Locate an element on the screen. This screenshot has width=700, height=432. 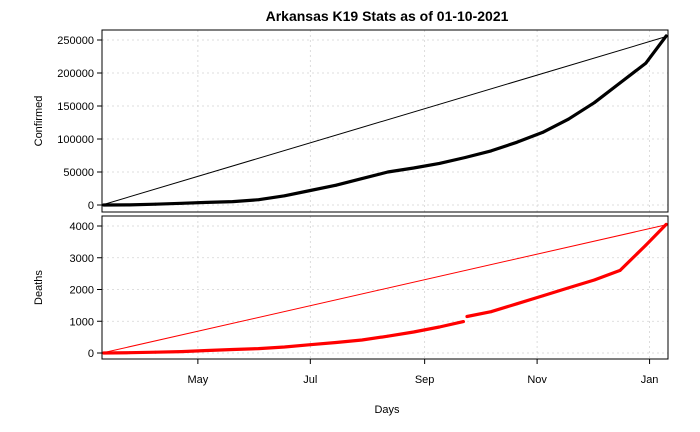
x-tick-label: May is located at coordinates (197, 380).